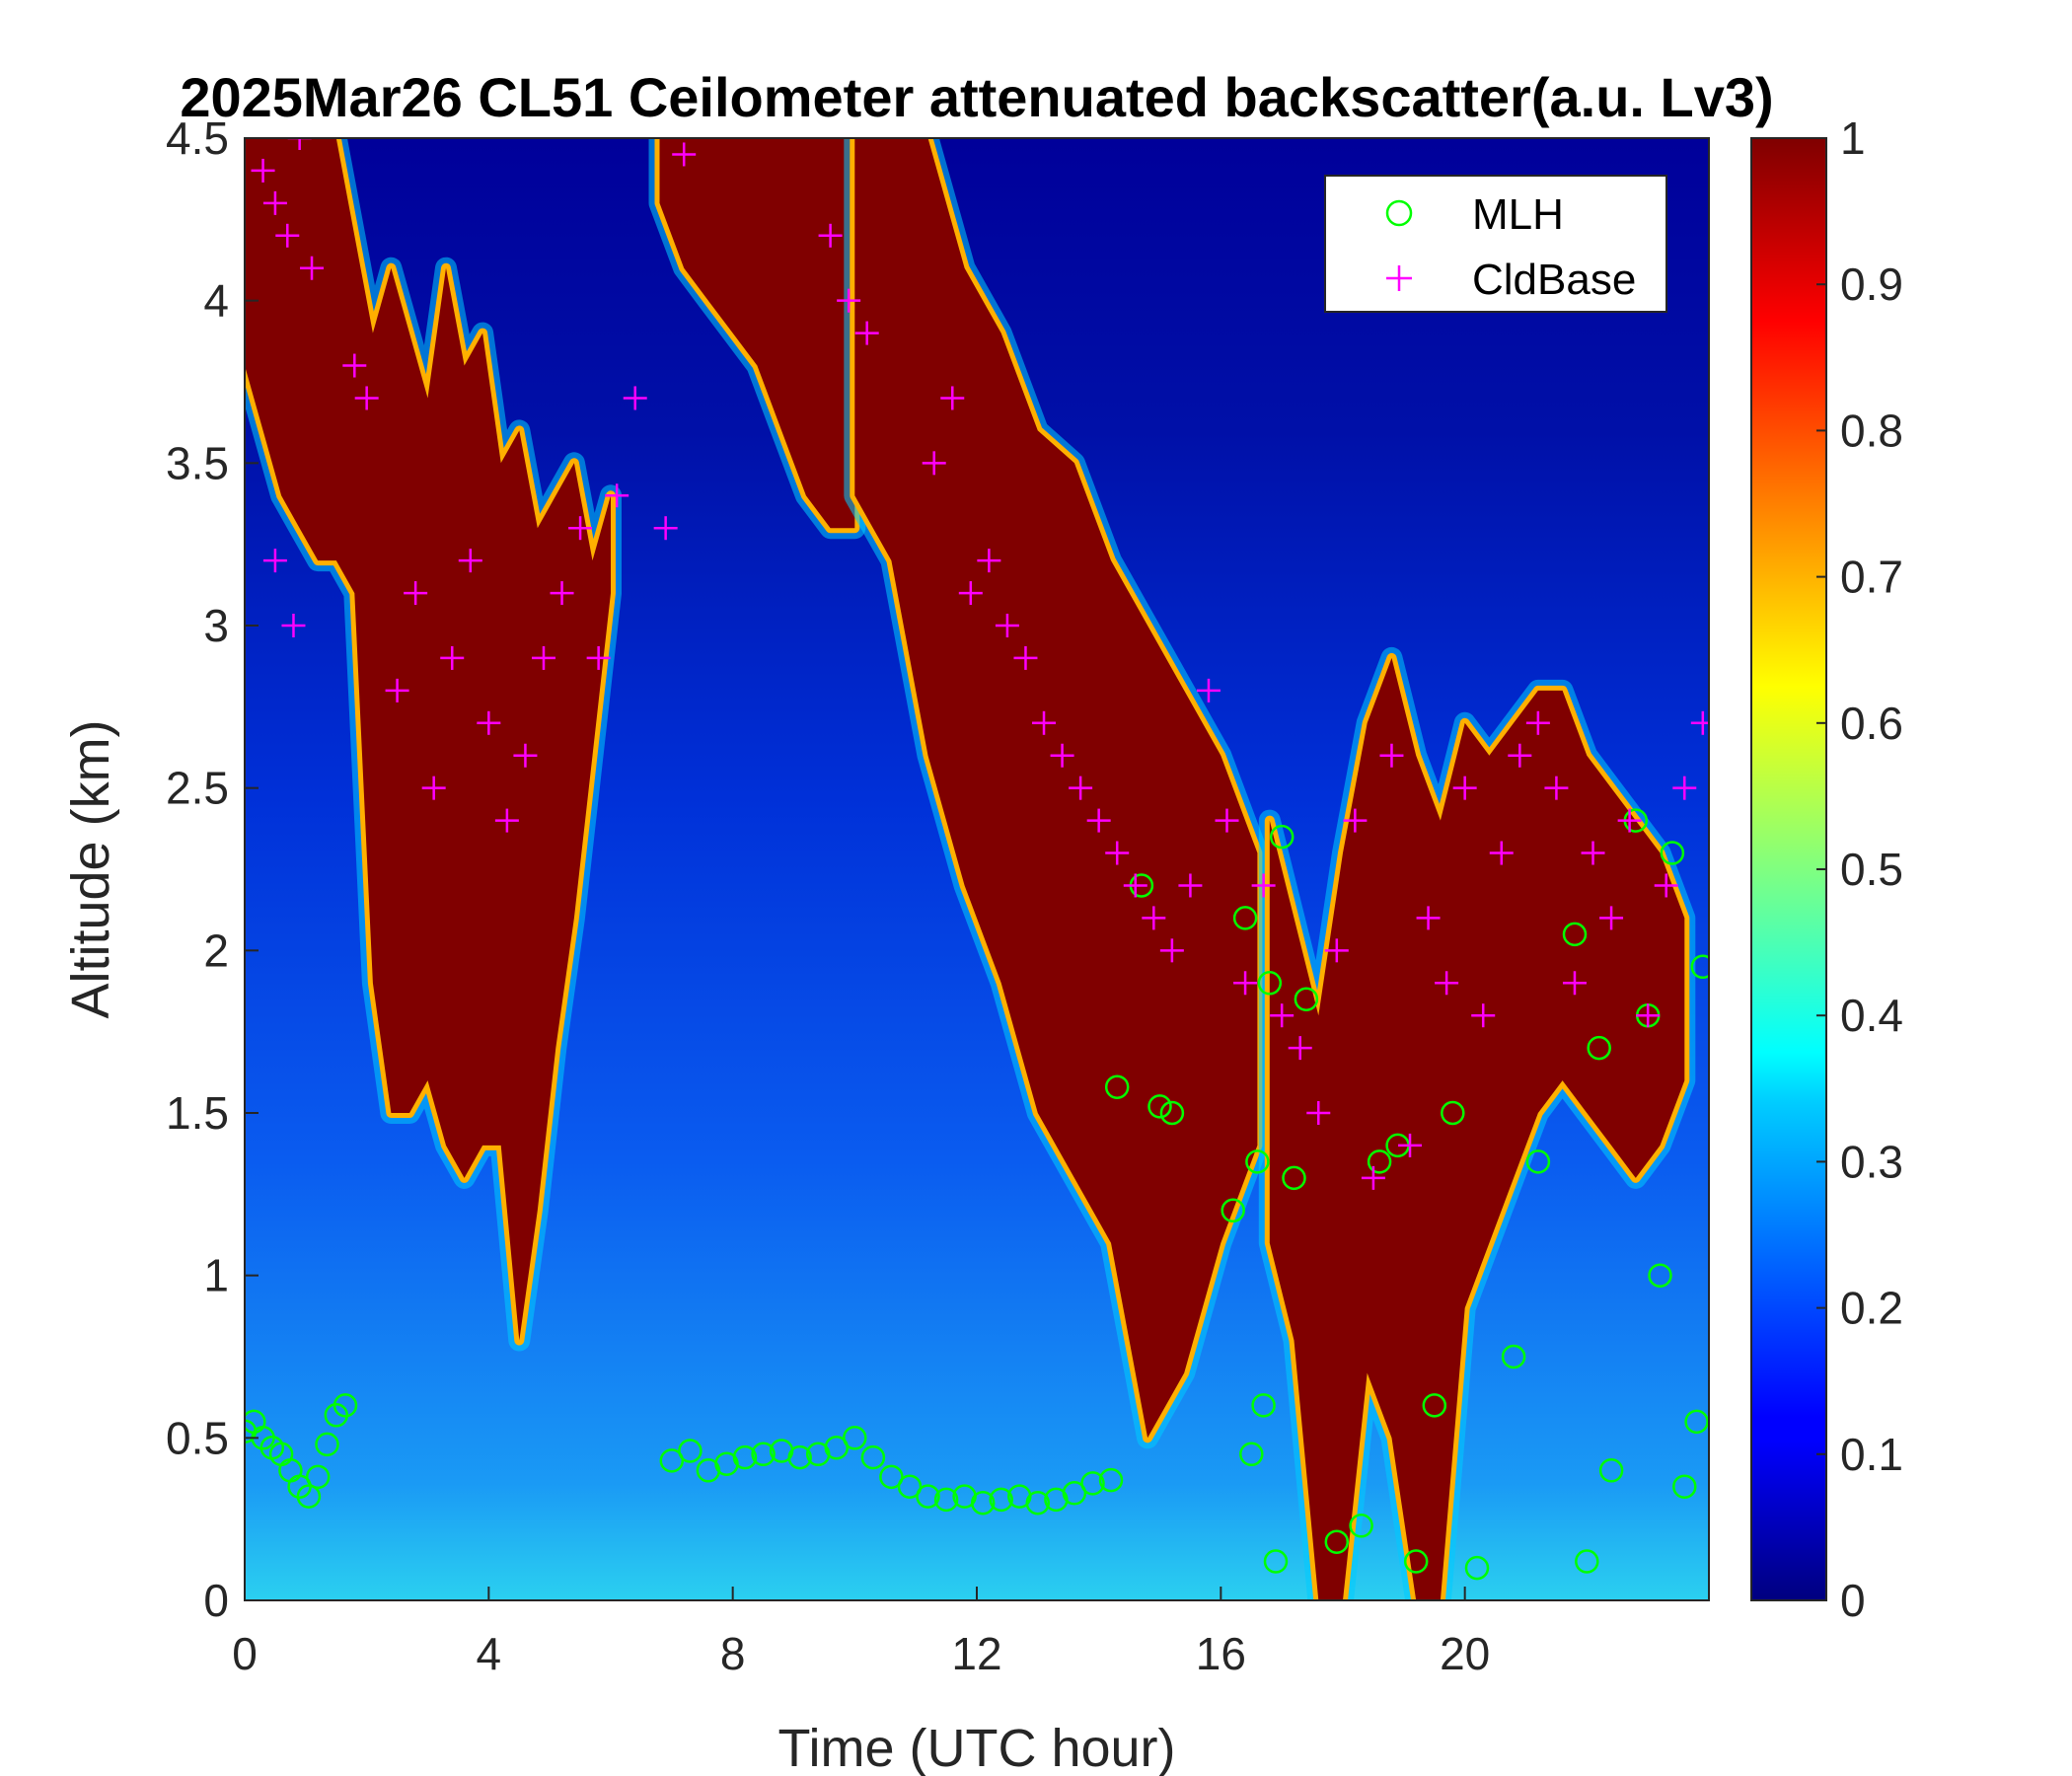 This screenshot has width=2072, height=1776. Describe the element at coordinates (216, 951) in the screenshot. I see `y-tick-label: 2` at that location.